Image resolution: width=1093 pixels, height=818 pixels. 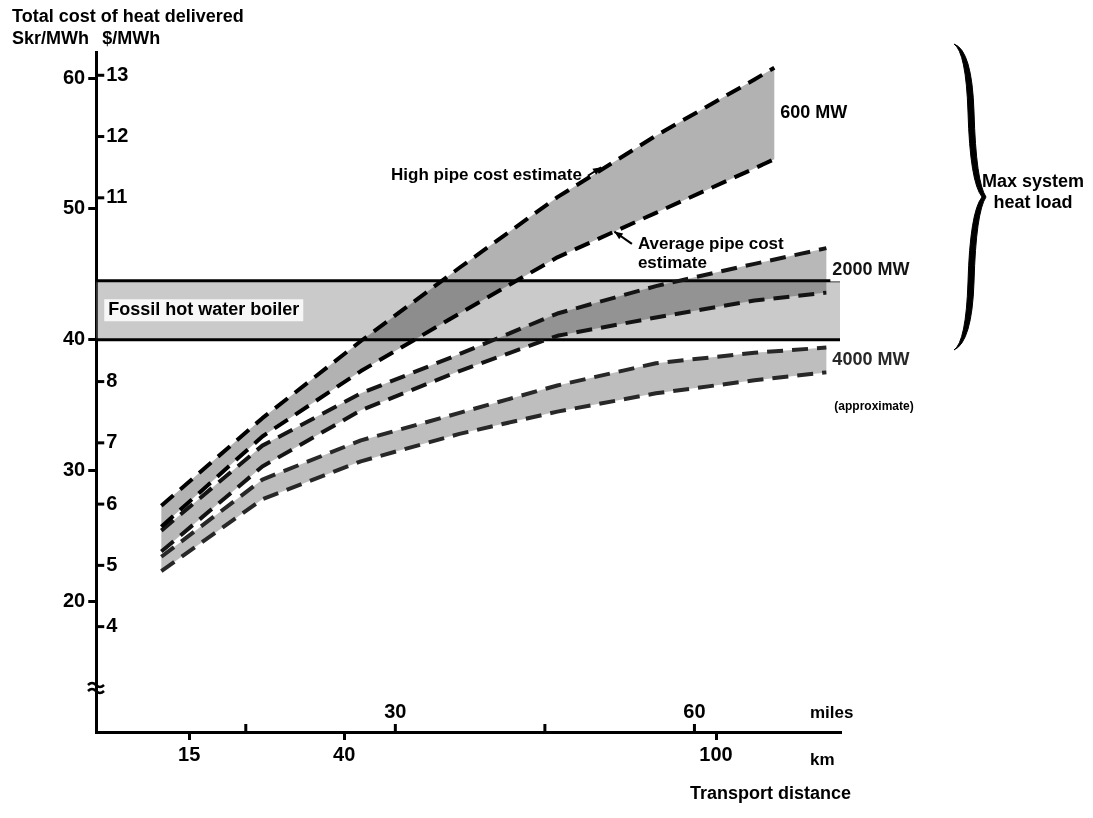 I want to click on y2-tick-label: 5, so click(x=112, y=563).